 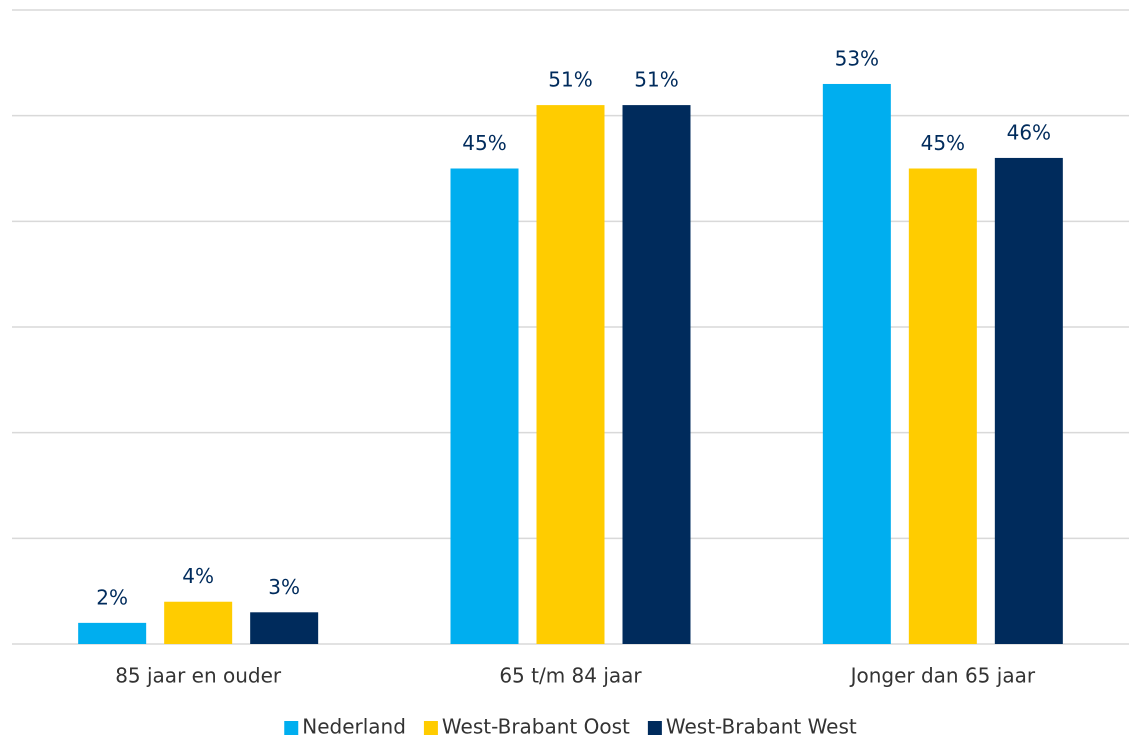 What do you see at coordinates (1029, 132) in the screenshot?
I see `data-label: 46%` at bounding box center [1029, 132].